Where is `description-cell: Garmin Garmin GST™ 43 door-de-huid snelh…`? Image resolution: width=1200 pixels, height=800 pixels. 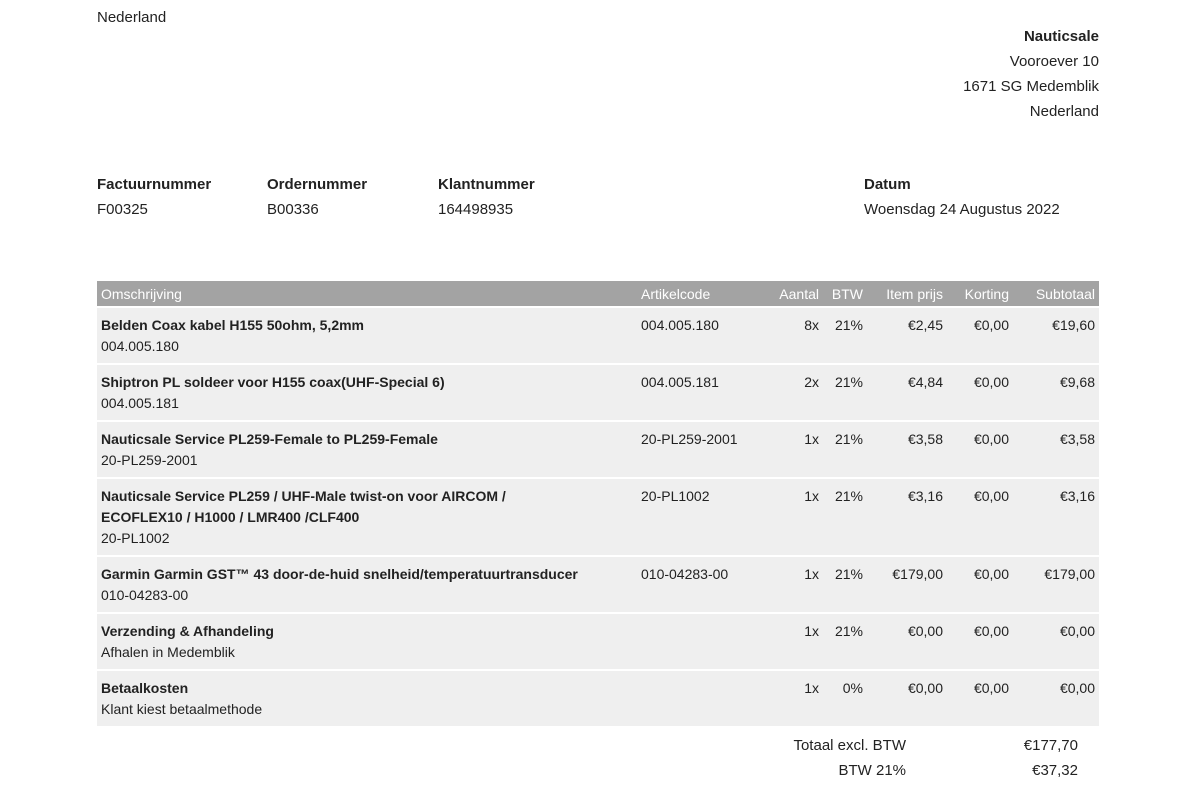
description-cell: Garmin Garmin GST™ 43 door-de-huid snelh… is located at coordinates (367, 584).